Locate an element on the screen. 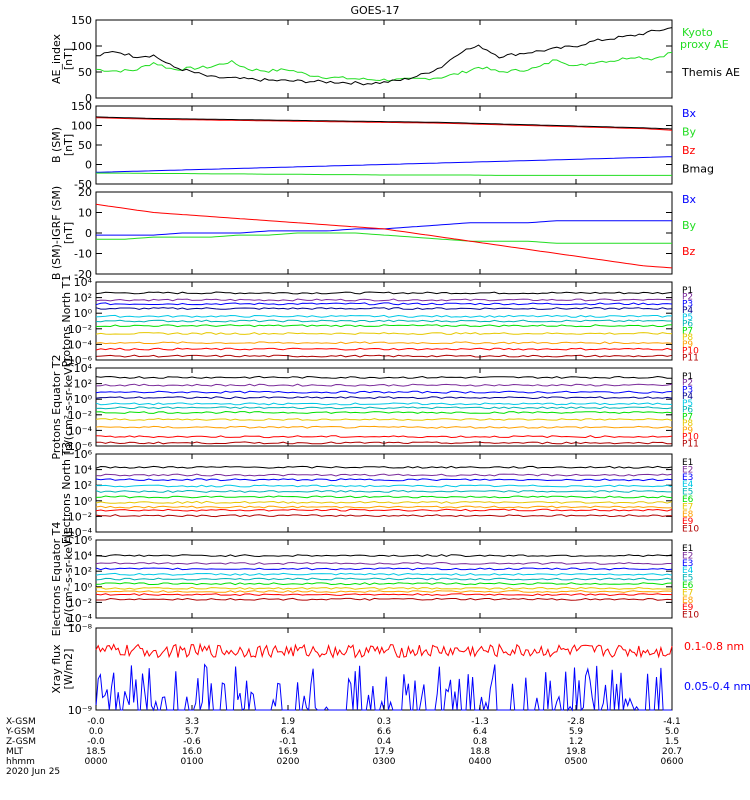 This screenshot has height=800, width=750. legend-label: P3 is located at coordinates (687, 304).